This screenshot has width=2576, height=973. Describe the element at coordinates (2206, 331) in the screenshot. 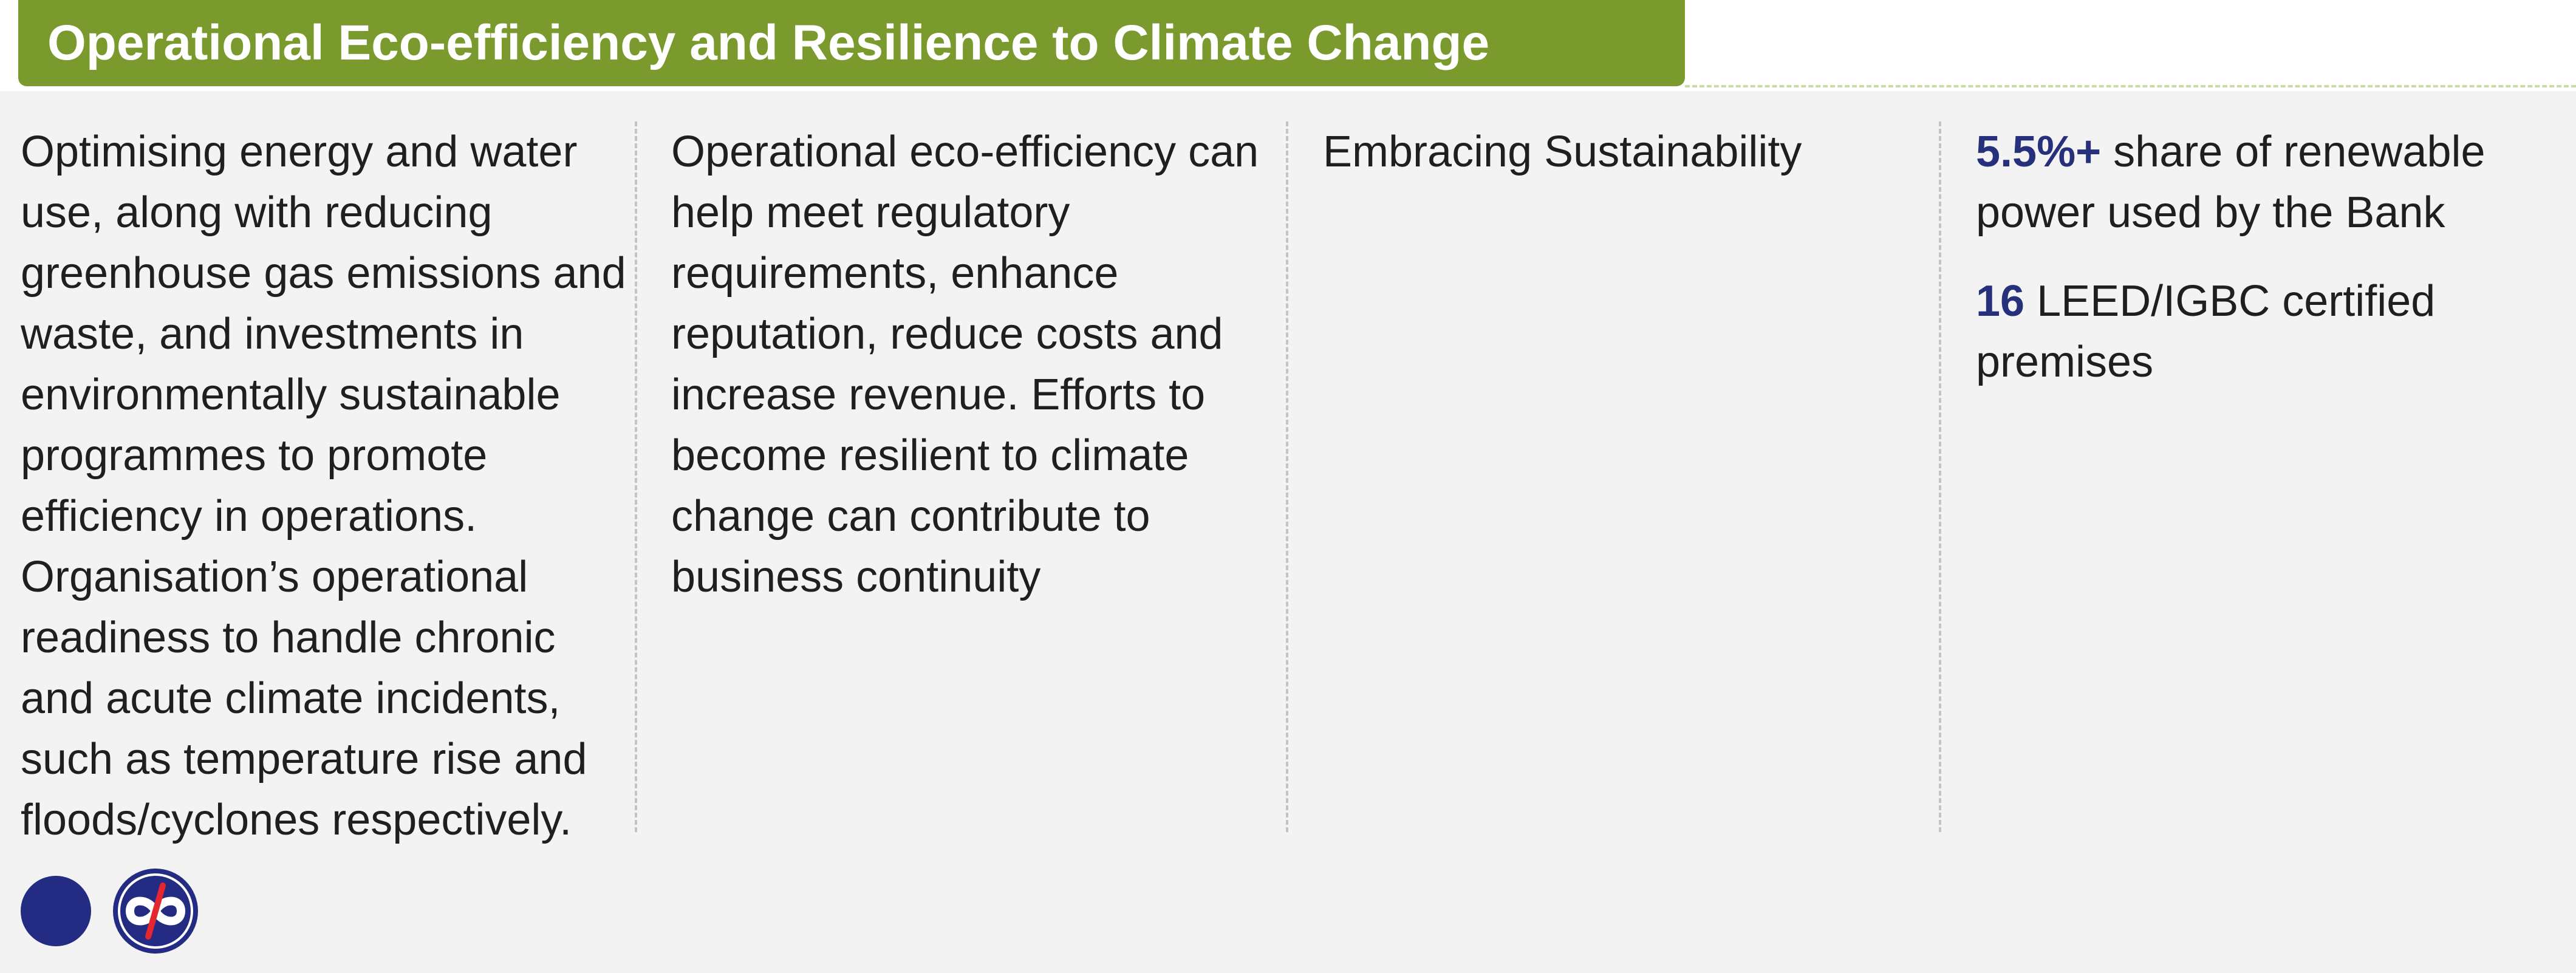

I see `metric-label: LEED/IGBC certified premises` at that location.